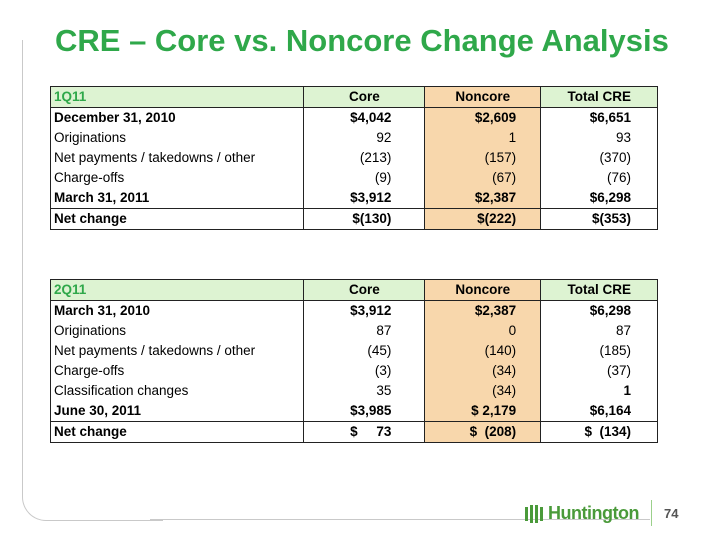 This screenshot has height=540, width=720. What do you see at coordinates (177, 198) in the screenshot?
I see `row-label: March 31, 2011` at bounding box center [177, 198].